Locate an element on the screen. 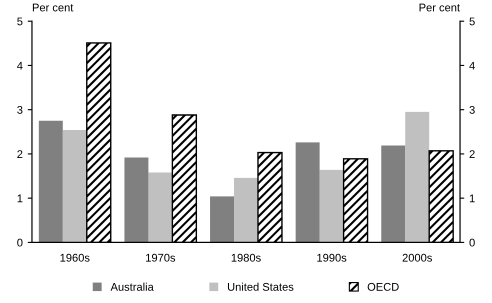 The width and height of the screenshot is (492, 303). legend-label: United States is located at coordinates (261, 286).